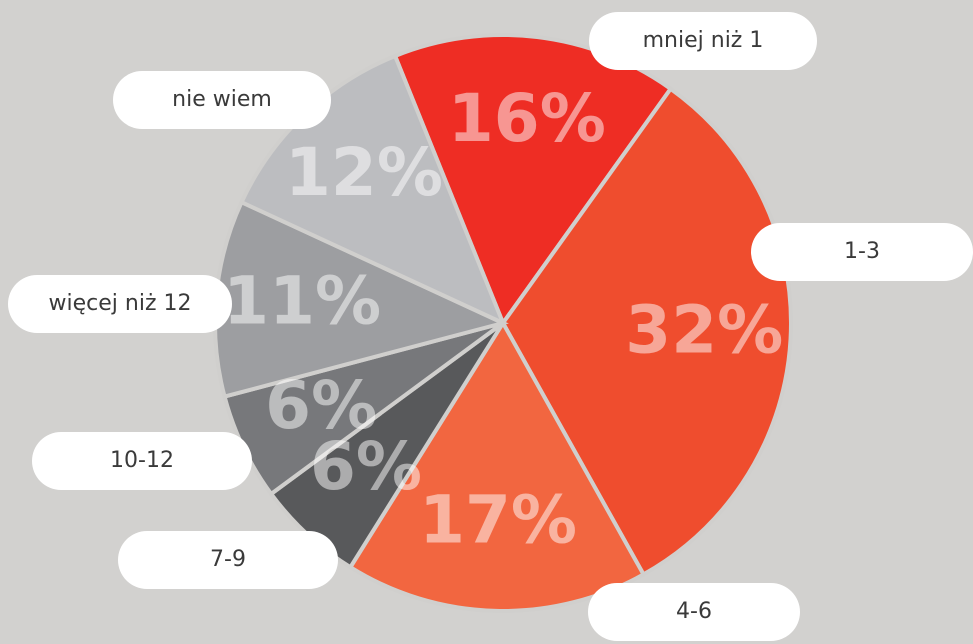  Describe the element at coordinates (498, 520) in the screenshot. I see `value-label: 17%` at that location.